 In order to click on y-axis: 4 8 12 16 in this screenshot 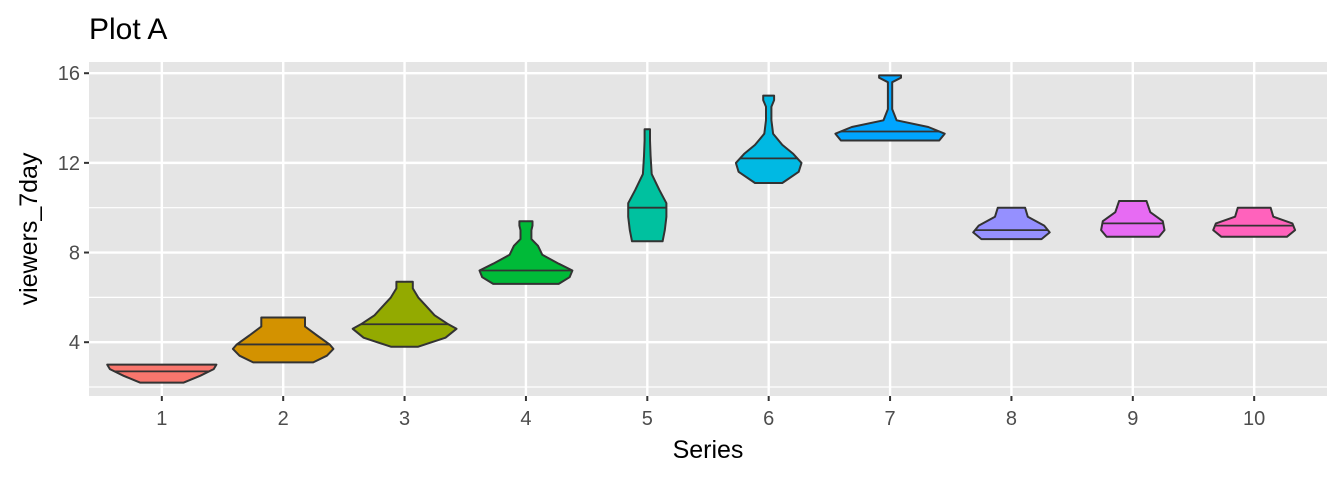, I will do `click(73, 208)`.